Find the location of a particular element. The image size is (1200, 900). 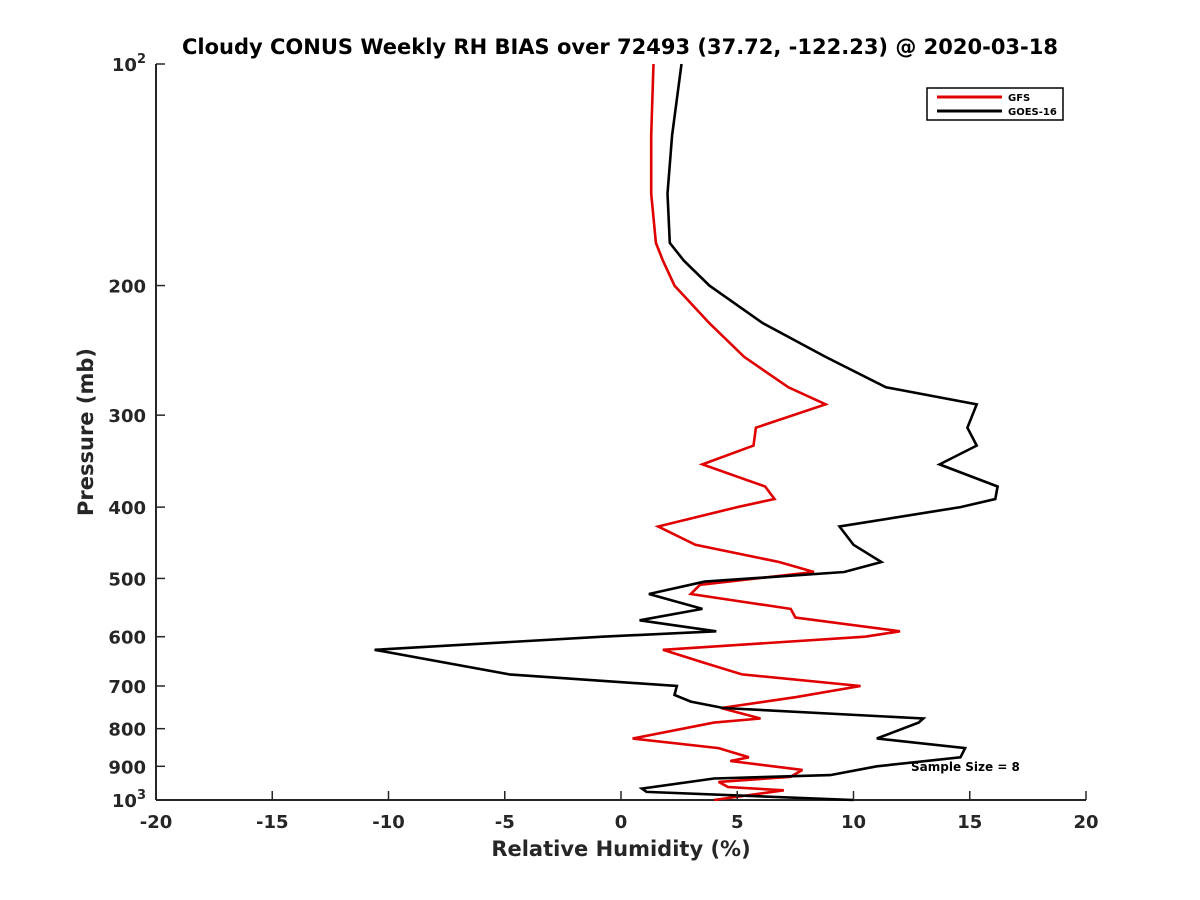

y-tick-label: 700 is located at coordinates (127, 687).